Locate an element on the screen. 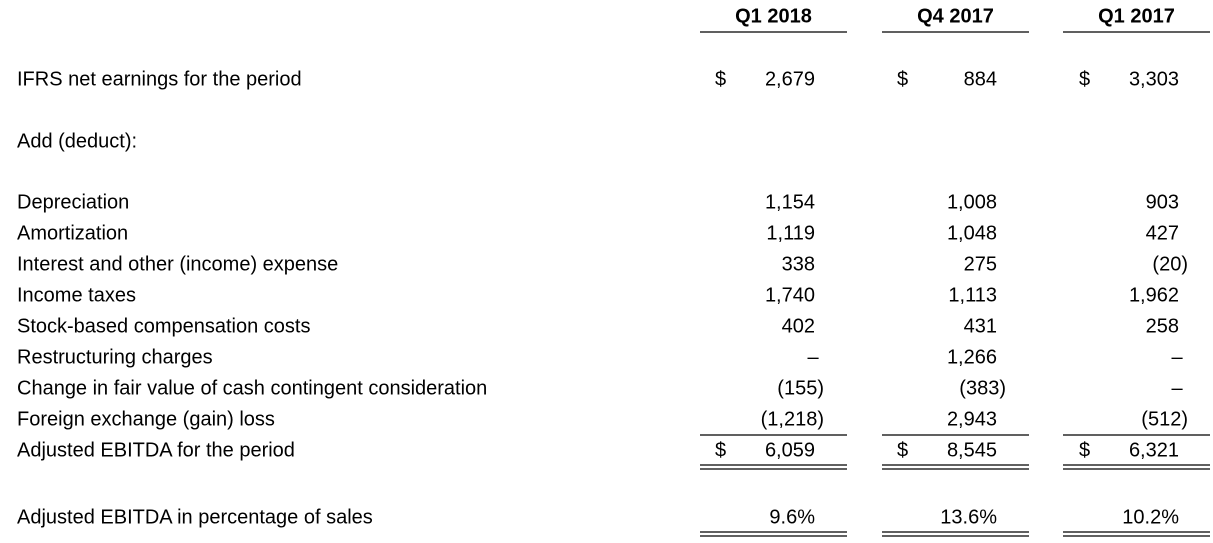  cell-value: 431 is located at coordinates (980, 326).